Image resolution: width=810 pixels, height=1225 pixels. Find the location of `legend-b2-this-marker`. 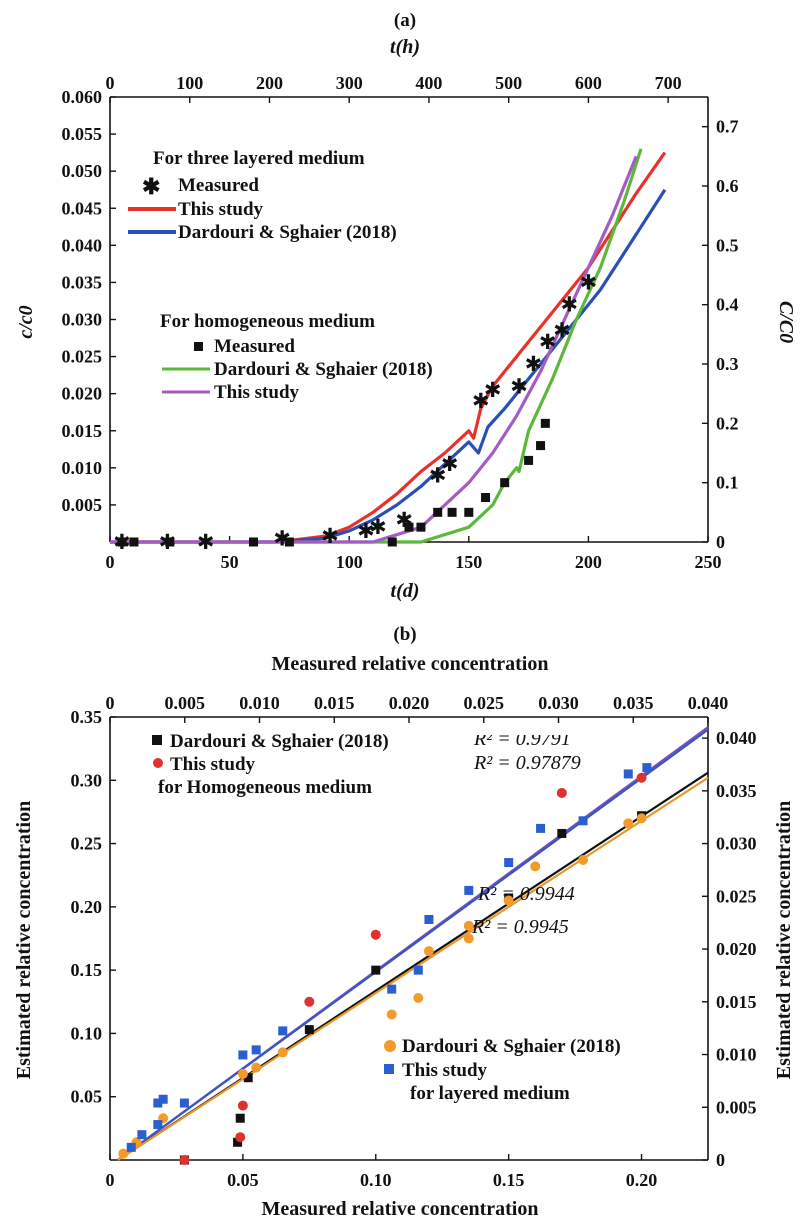

legend-b2-this-marker is located at coordinates (389, 1069).